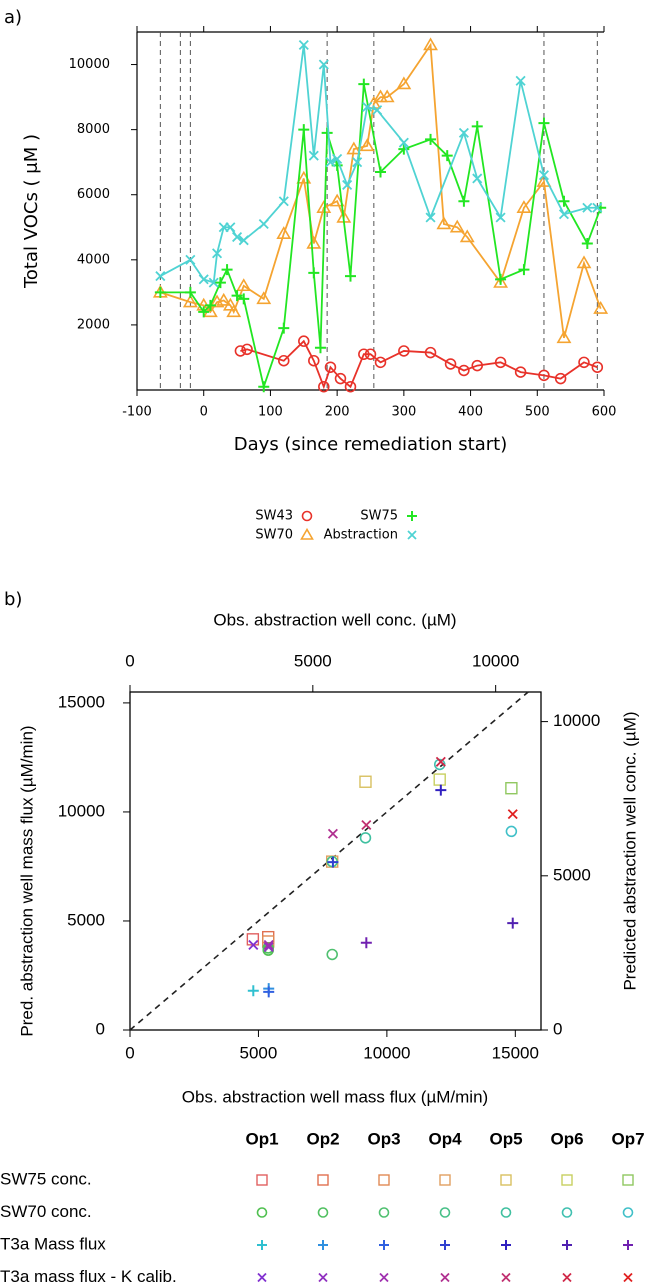  What do you see at coordinates (46, 1178) in the screenshot?
I see `legend-row-label: SW75 conc.` at bounding box center [46, 1178].